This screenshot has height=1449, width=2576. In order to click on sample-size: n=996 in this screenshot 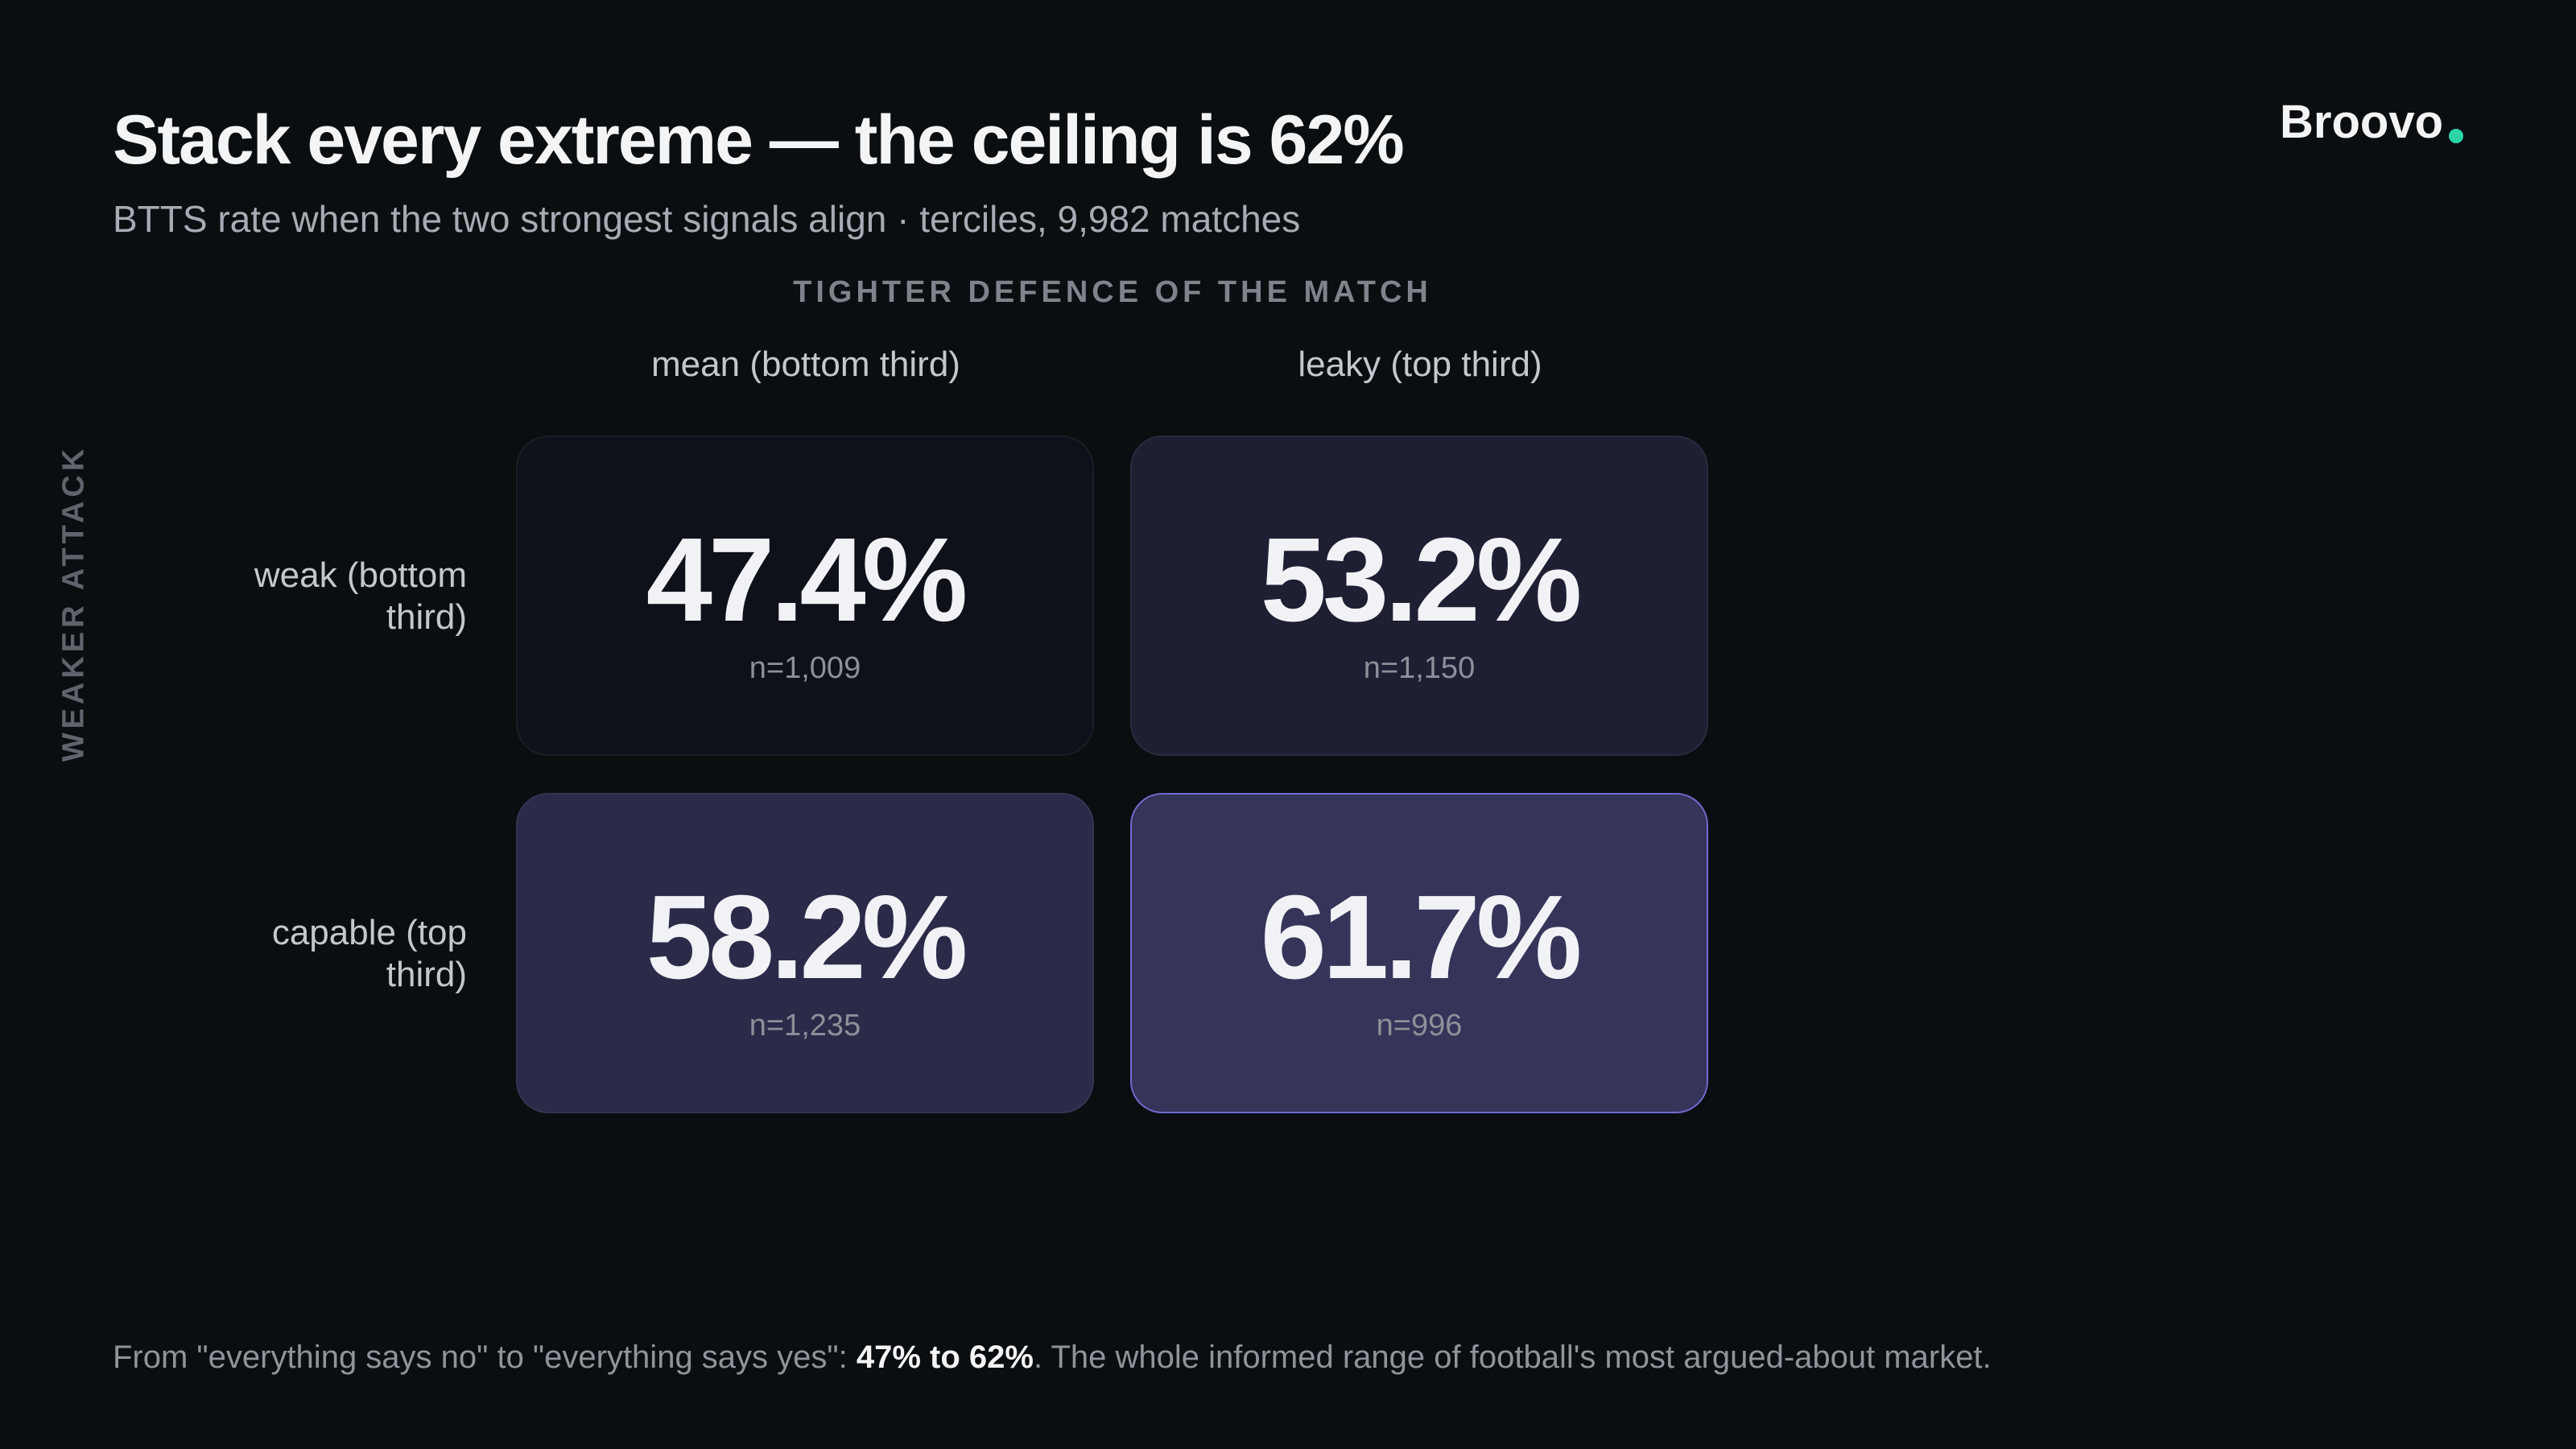, I will do `click(1419, 1025)`.